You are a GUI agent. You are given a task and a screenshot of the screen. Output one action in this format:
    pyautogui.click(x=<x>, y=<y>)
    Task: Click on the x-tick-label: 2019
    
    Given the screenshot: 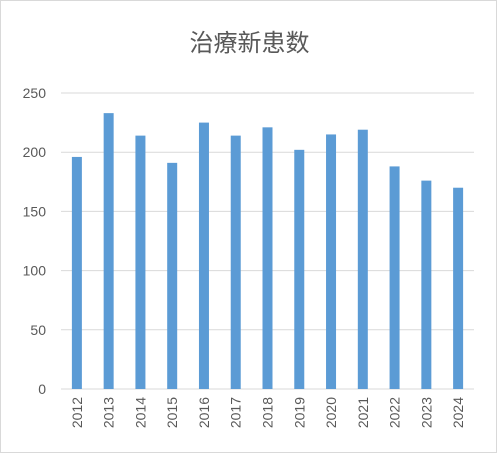 What is the action you would take?
    pyautogui.click(x=299, y=412)
    